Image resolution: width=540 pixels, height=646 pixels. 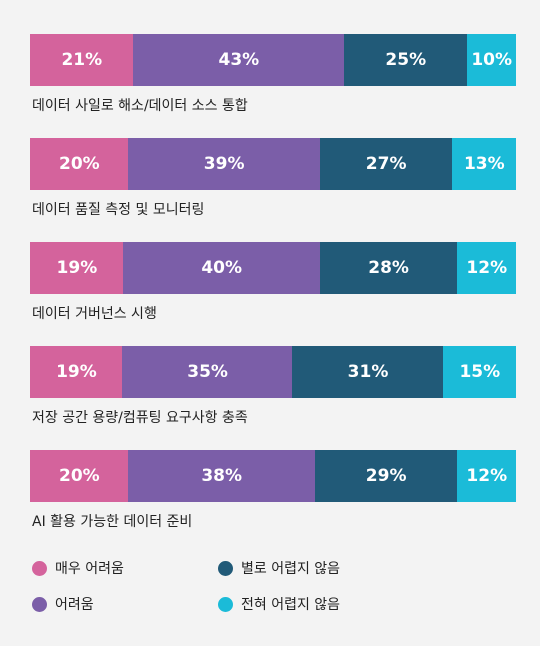 I want to click on data-label: 15%, so click(x=480, y=372).